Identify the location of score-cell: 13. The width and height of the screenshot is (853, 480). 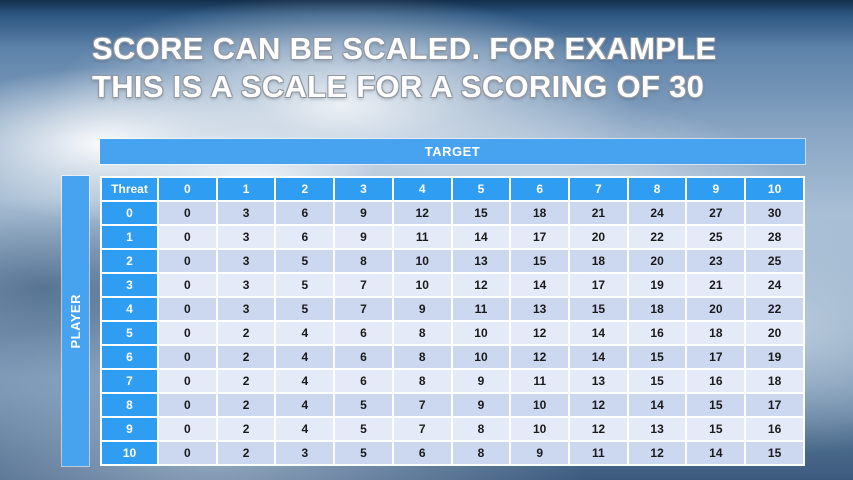
(657, 429).